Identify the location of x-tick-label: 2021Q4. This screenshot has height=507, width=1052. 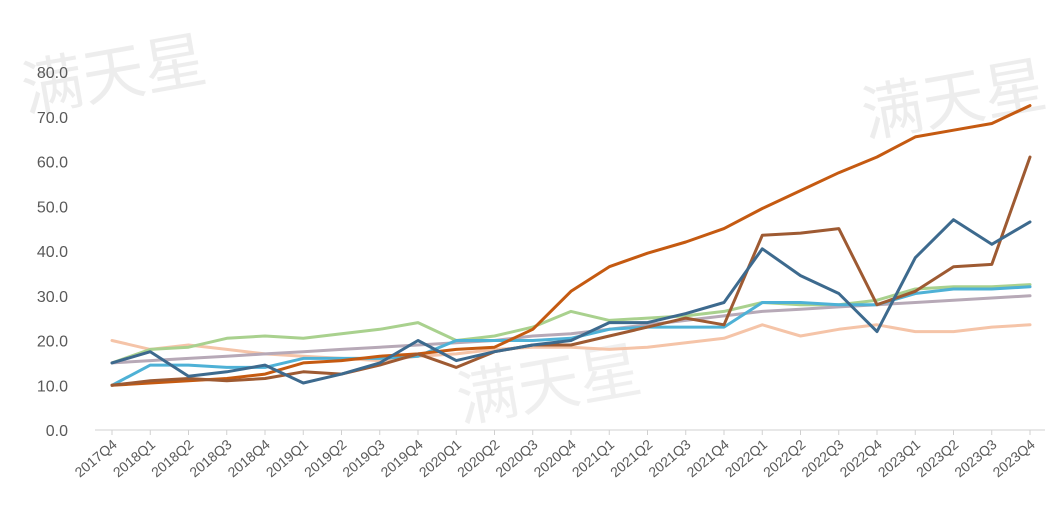
(707, 458).